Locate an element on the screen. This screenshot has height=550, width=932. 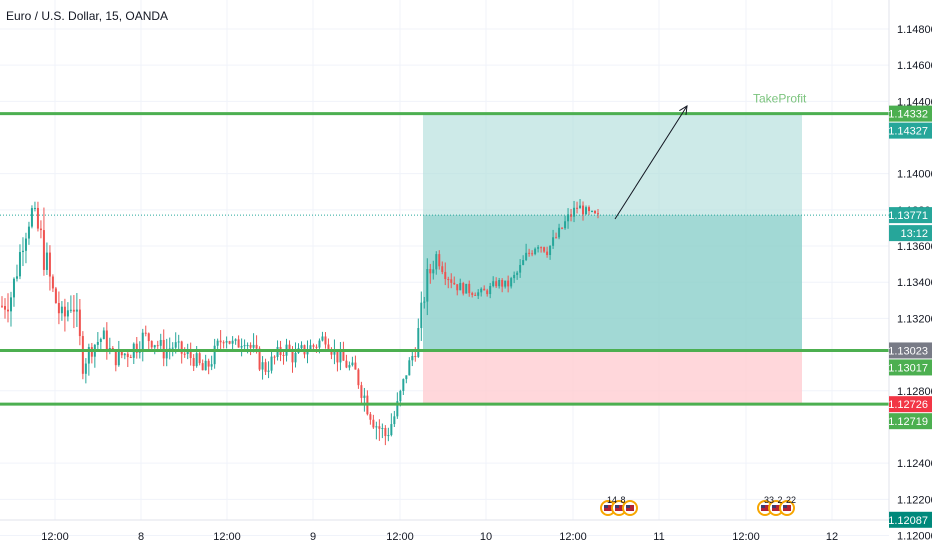
y-tick-label: 1.13200 is located at coordinates (914, 319).